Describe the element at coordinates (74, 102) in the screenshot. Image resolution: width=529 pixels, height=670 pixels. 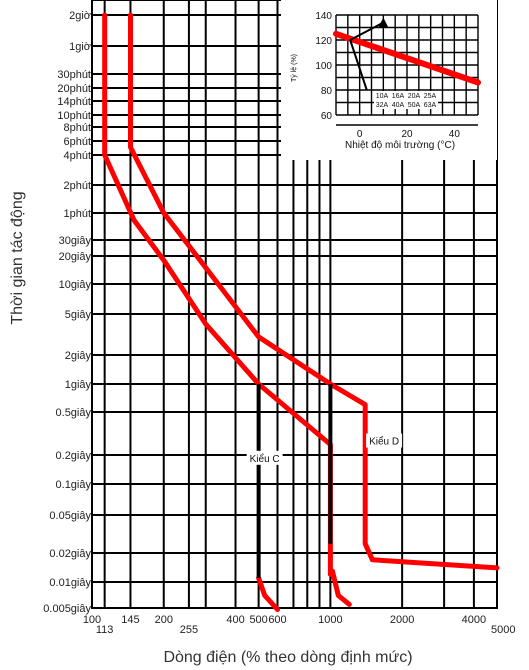
I see `y-tick-label: 14phút` at that location.